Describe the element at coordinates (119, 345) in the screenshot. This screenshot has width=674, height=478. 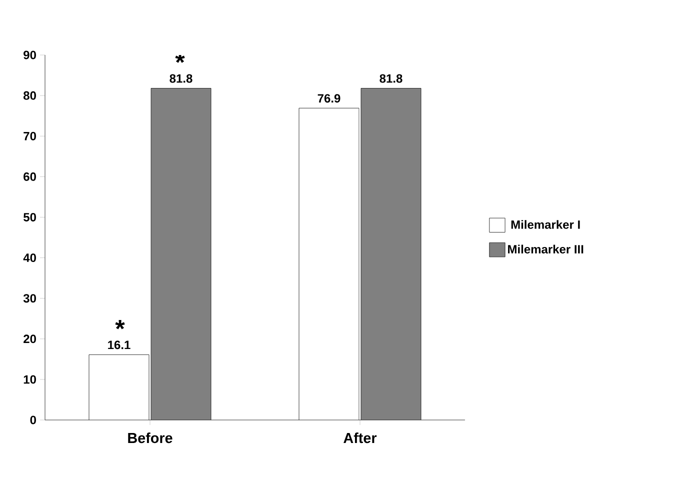
I see `data-label: 16.1` at that location.